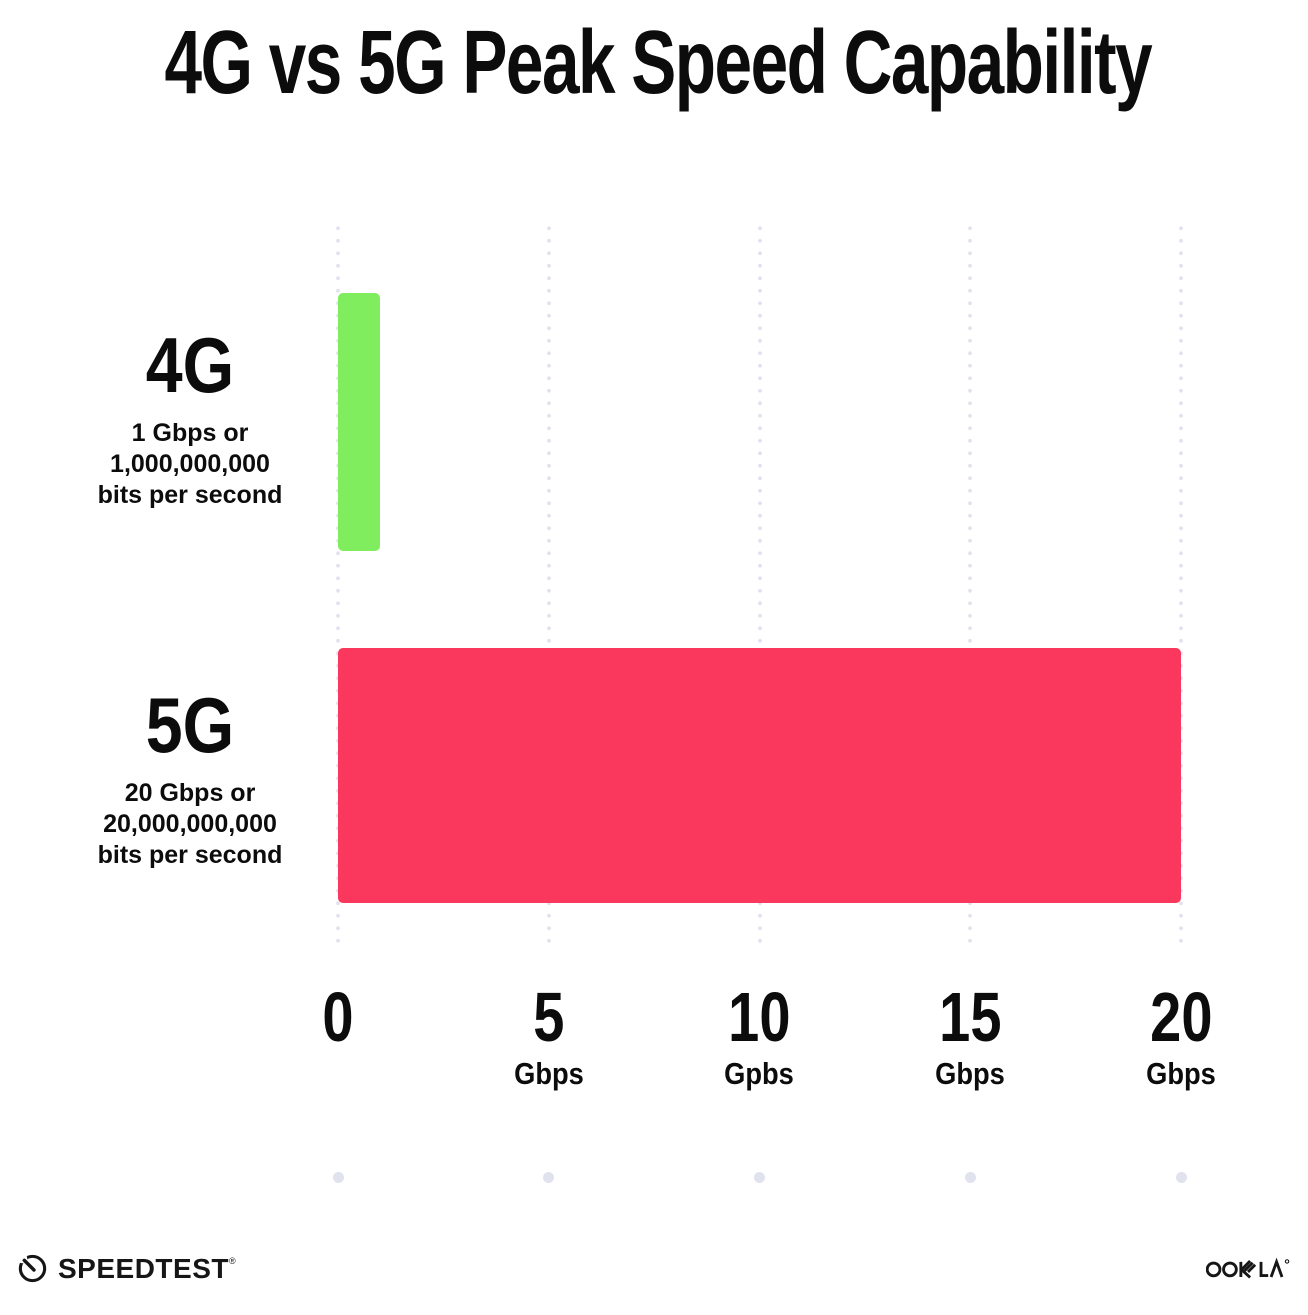 This screenshot has height=1315, width=1308. What do you see at coordinates (338, 1017) in the screenshot?
I see `x-tick-0: 0` at bounding box center [338, 1017].